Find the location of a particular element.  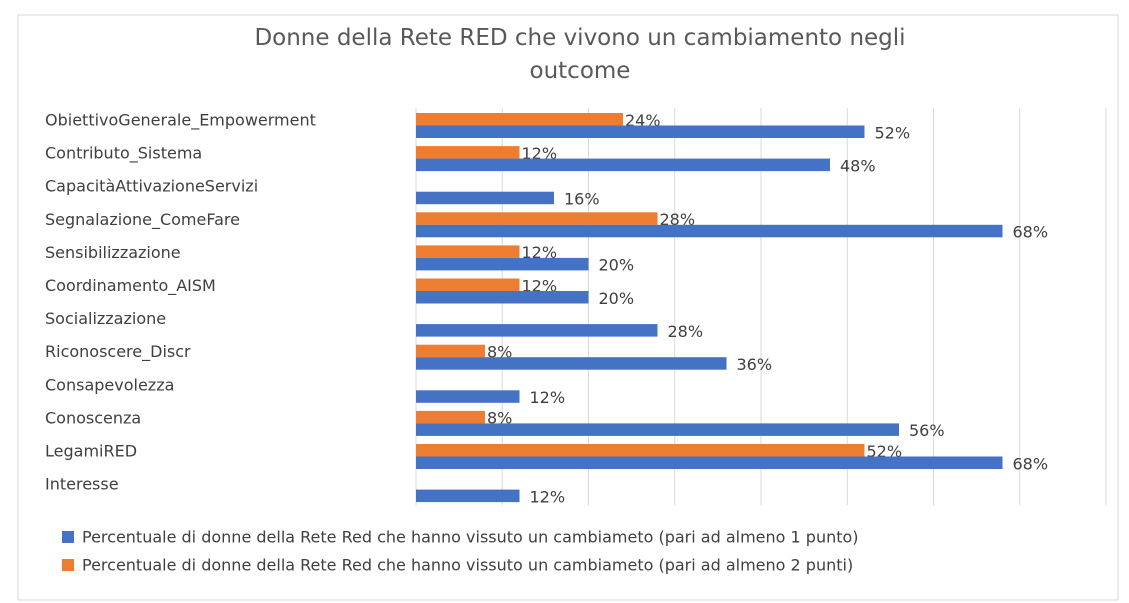

y-tick-label: Segnalazione_ComeFare is located at coordinates (142, 220).